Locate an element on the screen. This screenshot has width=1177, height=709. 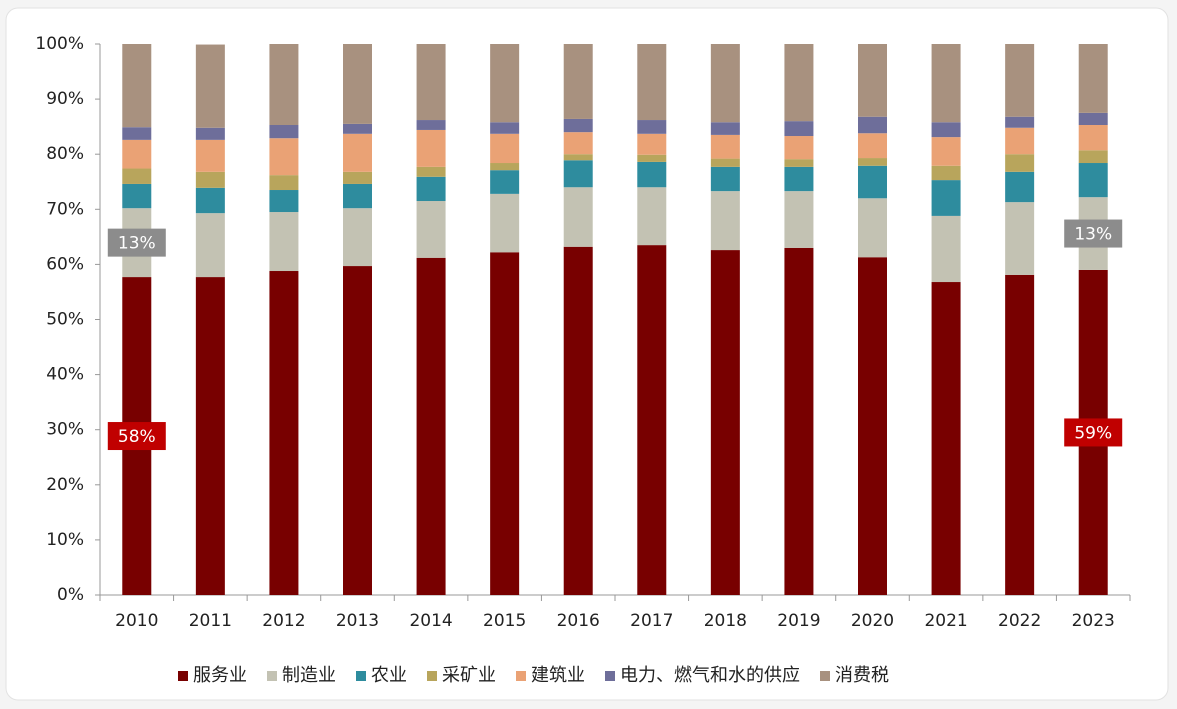
x-tick-label: 2019 is located at coordinates (798, 621).